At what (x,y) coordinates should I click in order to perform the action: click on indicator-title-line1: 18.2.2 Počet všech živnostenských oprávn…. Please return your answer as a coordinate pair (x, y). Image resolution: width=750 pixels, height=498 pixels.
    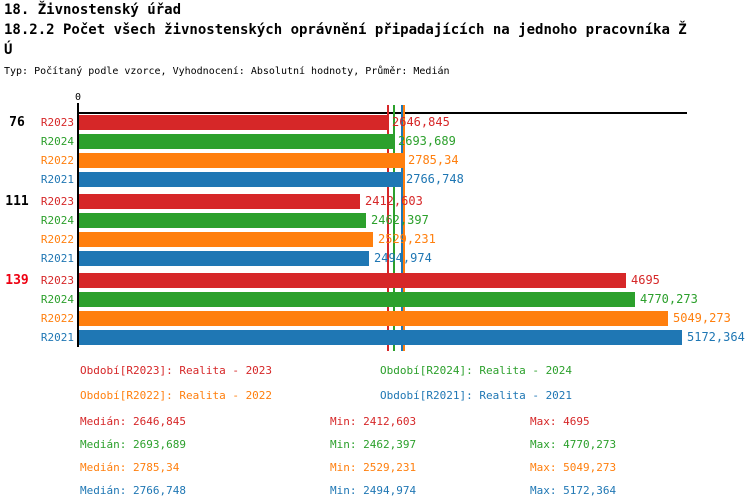
    Looking at the image, I should click on (345, 30).